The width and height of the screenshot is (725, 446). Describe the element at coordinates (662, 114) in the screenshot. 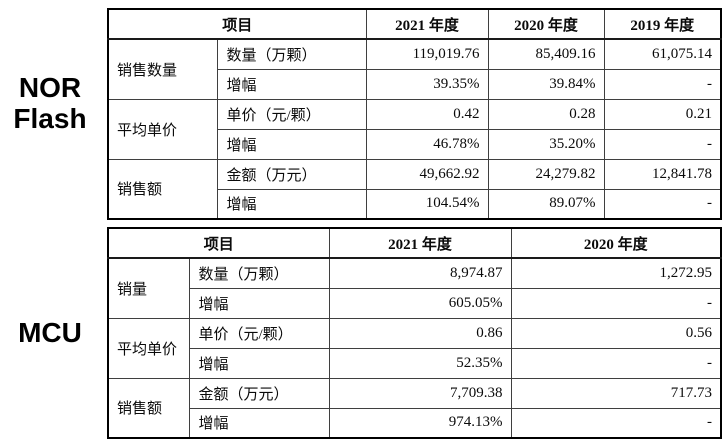

I see `value-cell: 0.21` at that location.